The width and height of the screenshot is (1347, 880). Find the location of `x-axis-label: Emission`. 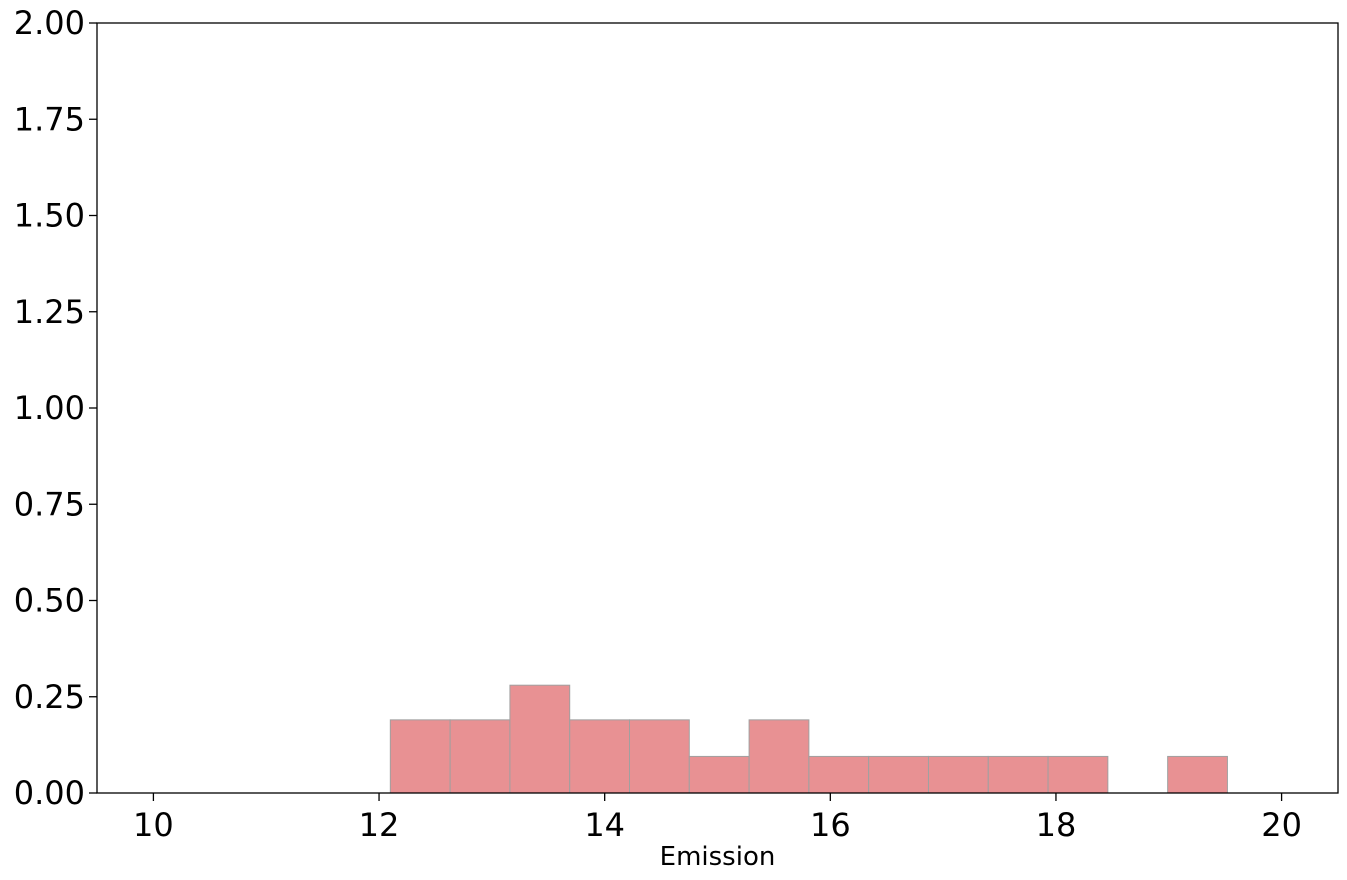

x-axis-label: Emission is located at coordinates (718, 857).